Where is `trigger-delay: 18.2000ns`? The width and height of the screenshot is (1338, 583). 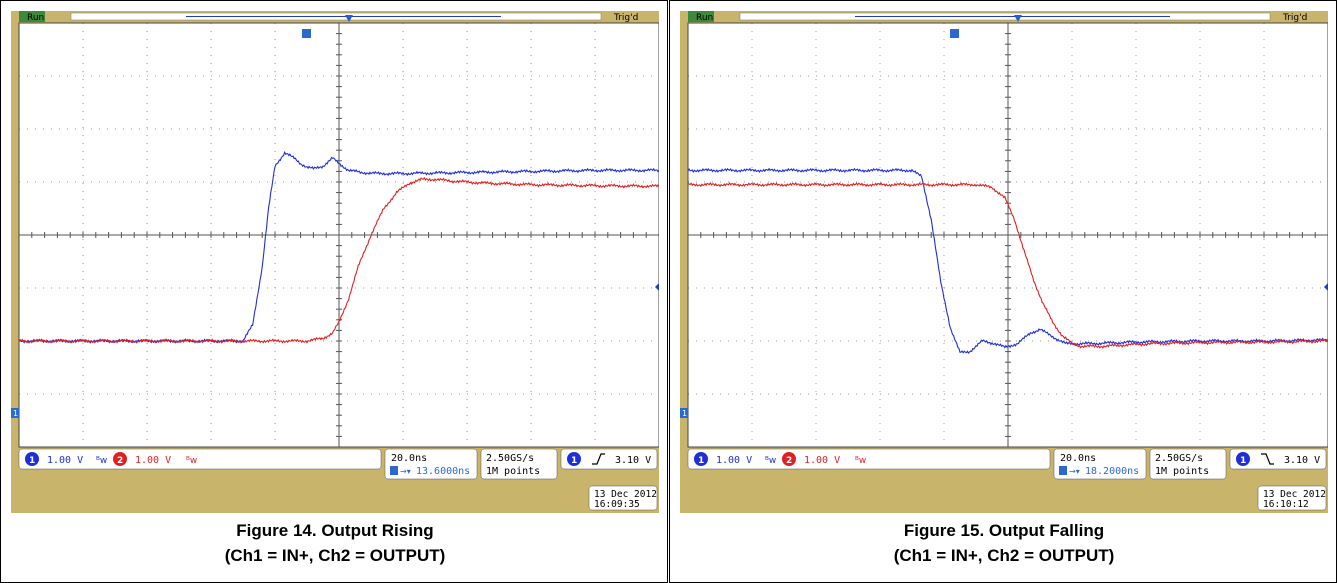 trigger-delay: 18.2000ns is located at coordinates (1112, 471).